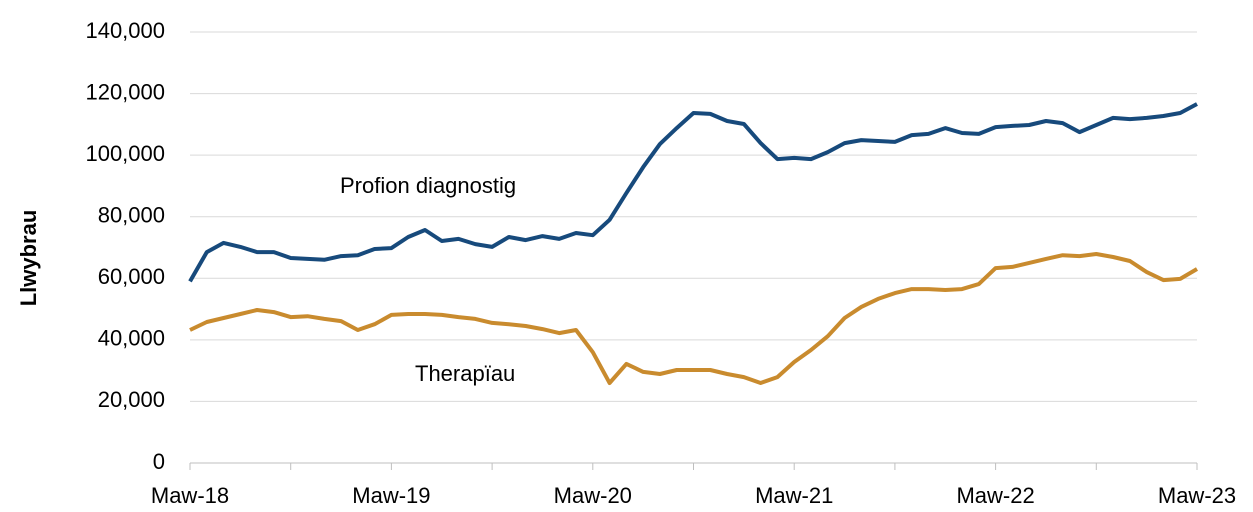 The image size is (1253, 512). What do you see at coordinates (131, 276) in the screenshot?
I see `y-tick-label: 60,000` at bounding box center [131, 276].